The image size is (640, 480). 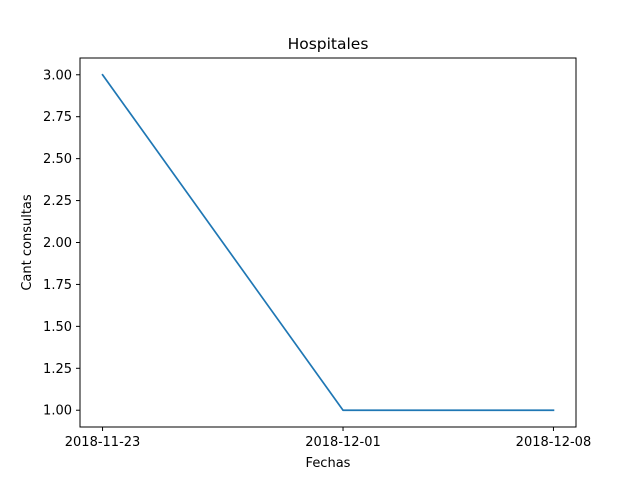 I want to click on y-axis-ticks: 1.00 1.25 1.50 1.75 2.00 2.25 2.50 2.75 3.00, so click(x=61, y=243).